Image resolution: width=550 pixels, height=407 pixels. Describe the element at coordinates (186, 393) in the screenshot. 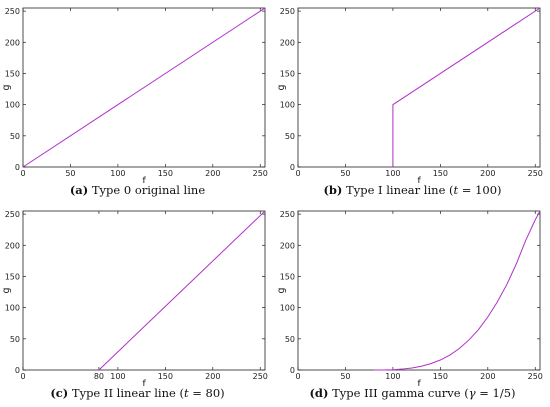

I see `caption-c-var: t` at that location.